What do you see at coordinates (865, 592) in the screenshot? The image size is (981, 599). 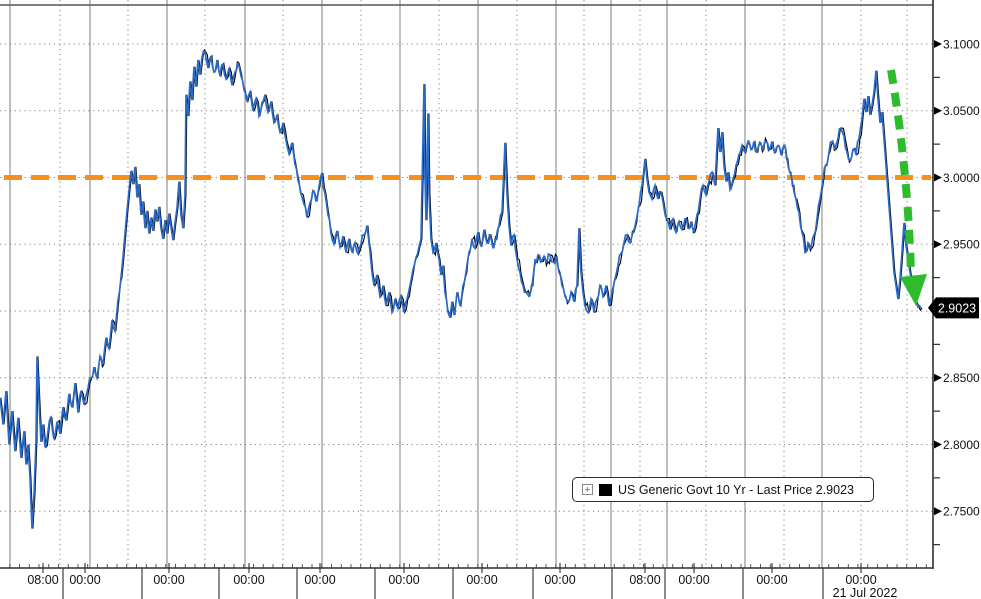 I see `x-axis-date-label: 21 Jul 2022` at bounding box center [865, 592].